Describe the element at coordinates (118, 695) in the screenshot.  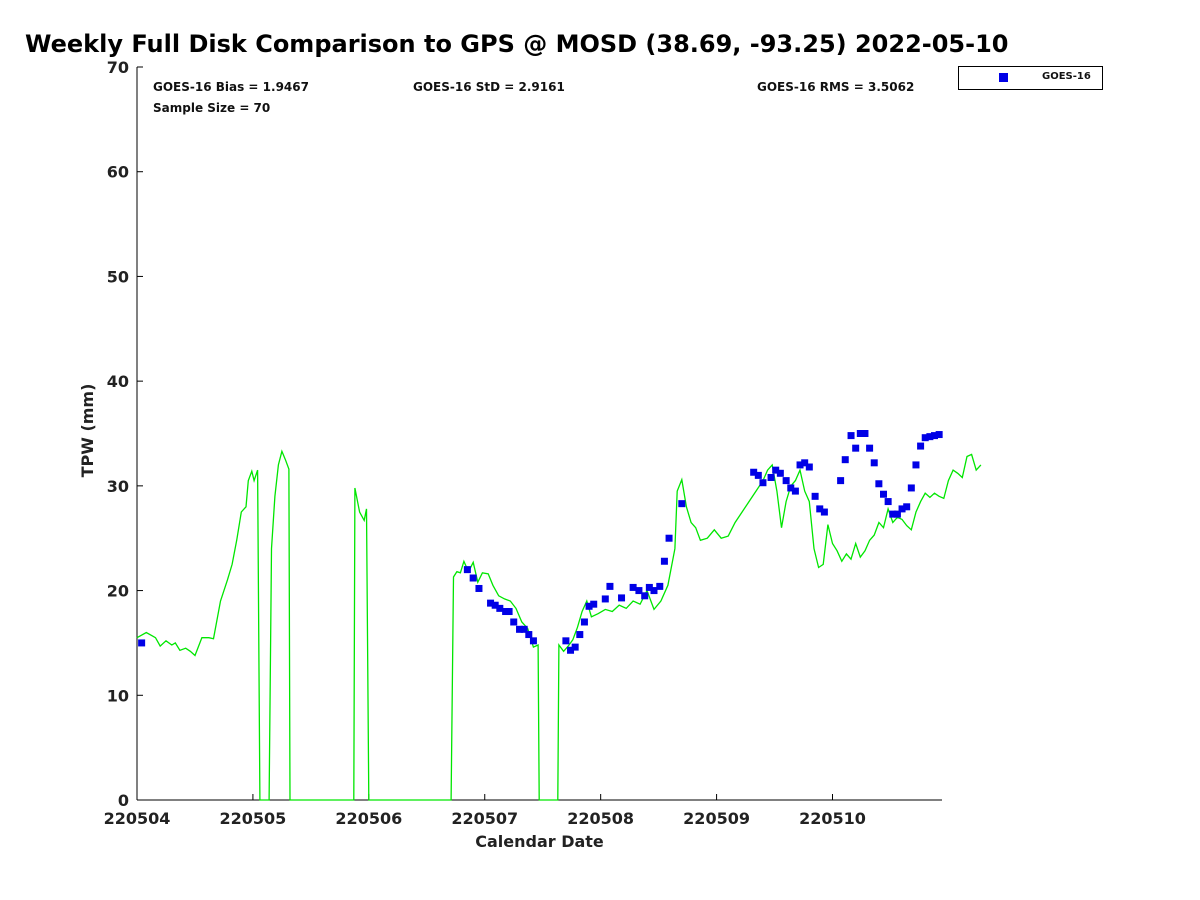
I see `y-tick-label: 10` at that location.